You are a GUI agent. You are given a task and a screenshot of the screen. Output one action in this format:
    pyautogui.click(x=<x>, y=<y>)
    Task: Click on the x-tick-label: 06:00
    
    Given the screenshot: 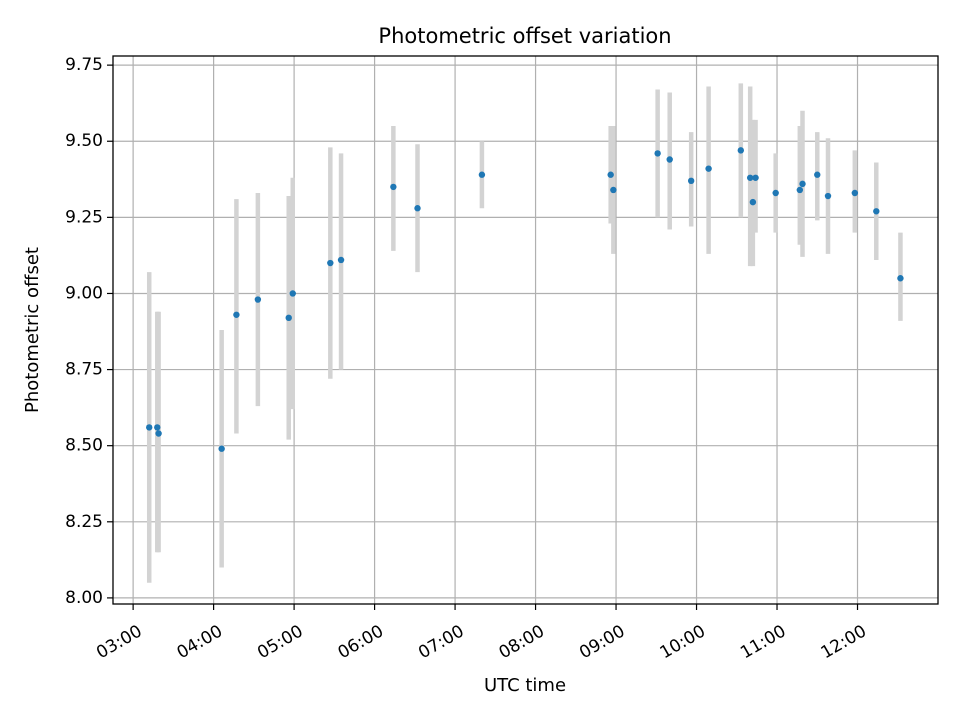 What is the action you would take?
    pyautogui.click(x=361, y=642)
    